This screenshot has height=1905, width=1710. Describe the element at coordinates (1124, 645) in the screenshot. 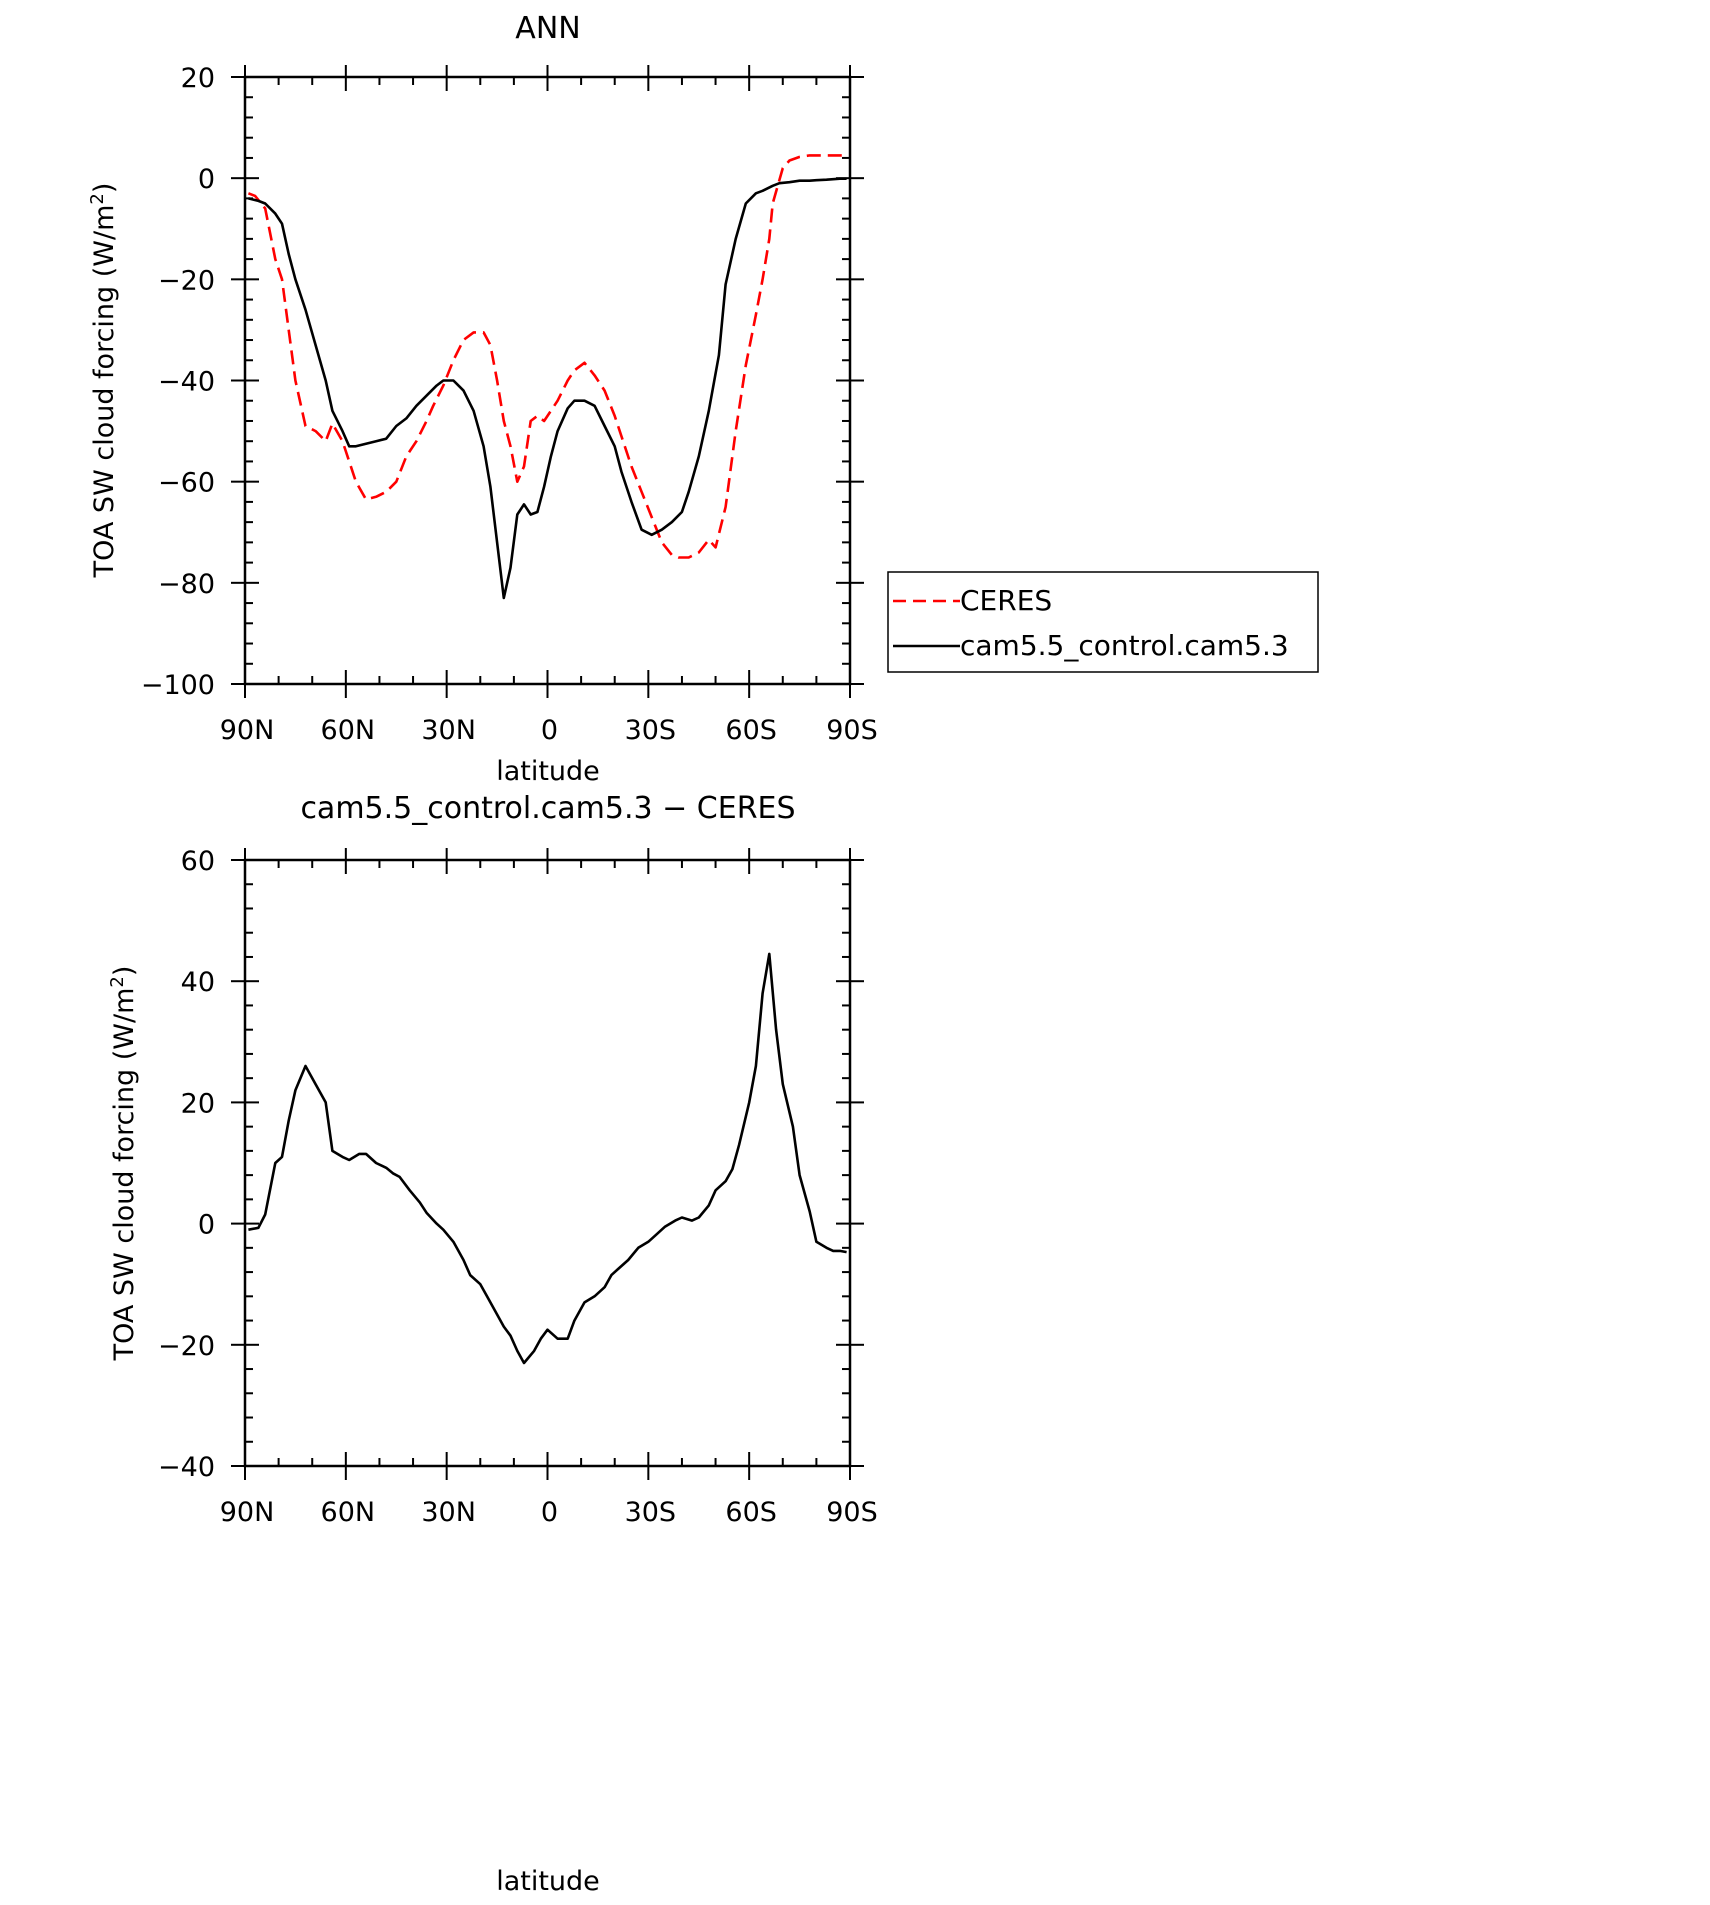

I see `legend-label-cam: cam5.5_control.cam5.3` at that location.